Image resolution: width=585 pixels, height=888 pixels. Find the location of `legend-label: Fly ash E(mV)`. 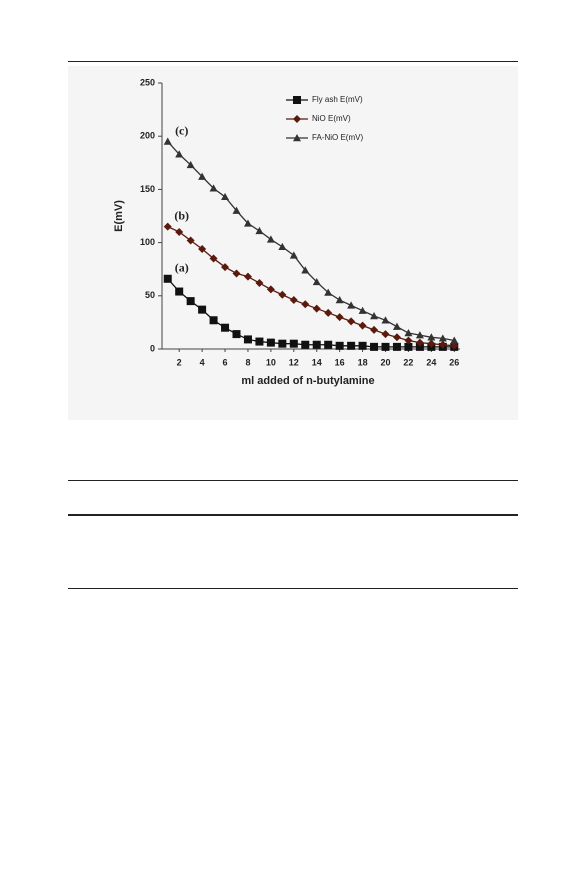

legend-label: Fly ash E(mV) is located at coordinates (337, 99).